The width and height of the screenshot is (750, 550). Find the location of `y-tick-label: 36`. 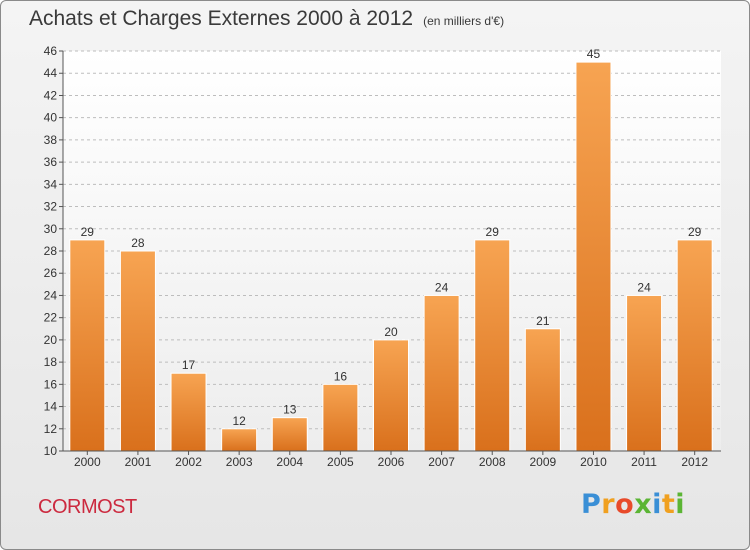

y-tick-label: 36 is located at coordinates (51, 162).